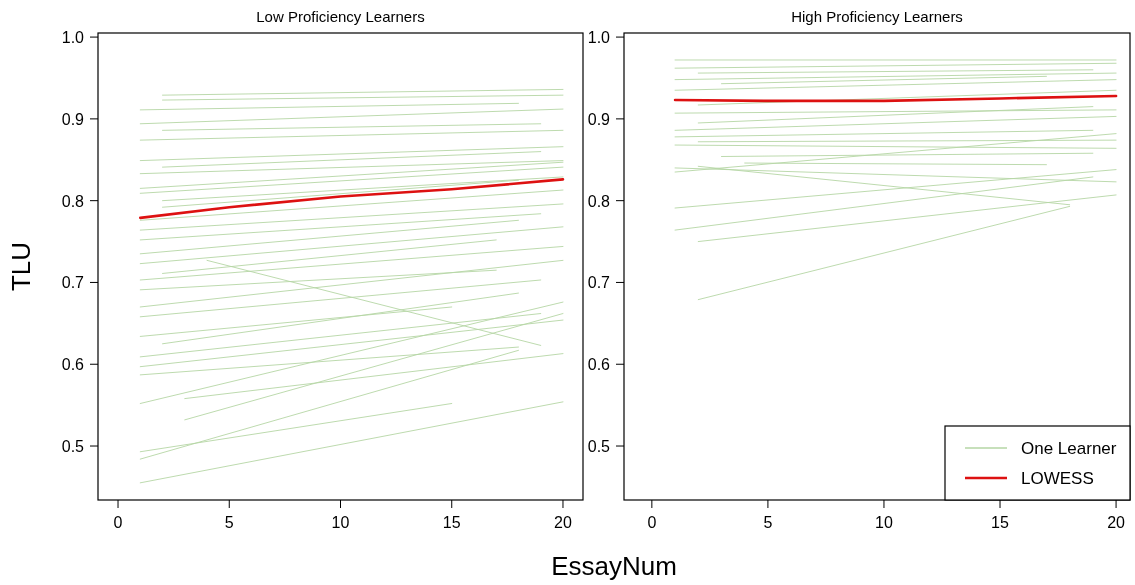 This screenshot has height=585, width=1135. Describe the element at coordinates (614, 566) in the screenshot. I see `x-axis-title: EssayNum` at that location.